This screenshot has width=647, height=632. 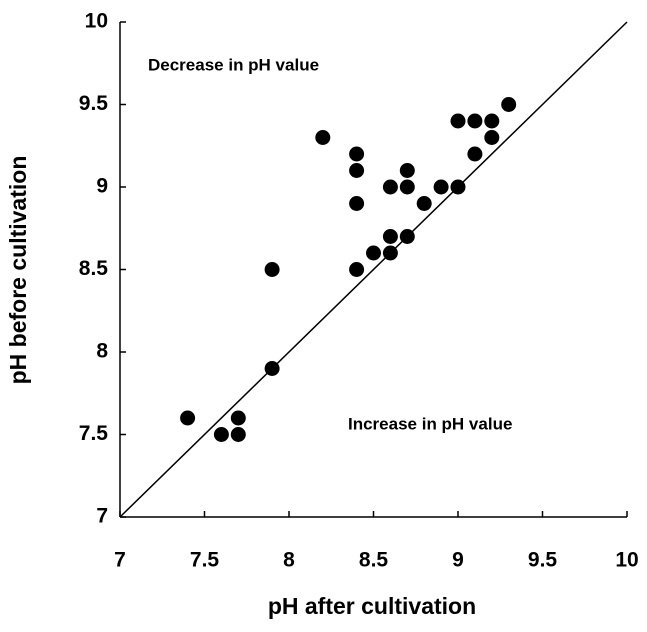 What do you see at coordinates (102, 516) in the screenshot?
I see `y-tick-label: 7` at bounding box center [102, 516].